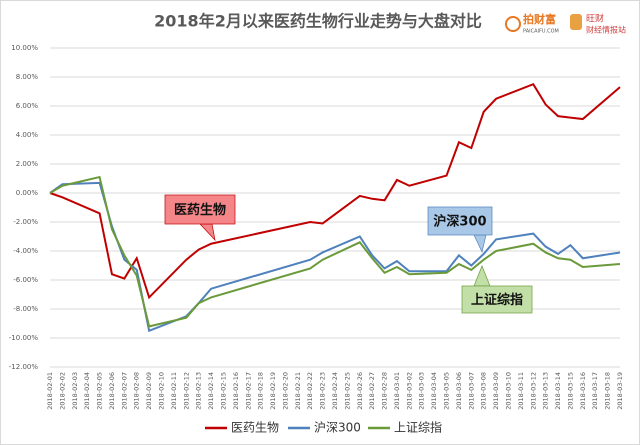 The image size is (640, 445). What do you see at coordinates (24, 48) in the screenshot?
I see `y-tick-label: 10.00%` at bounding box center [24, 48].